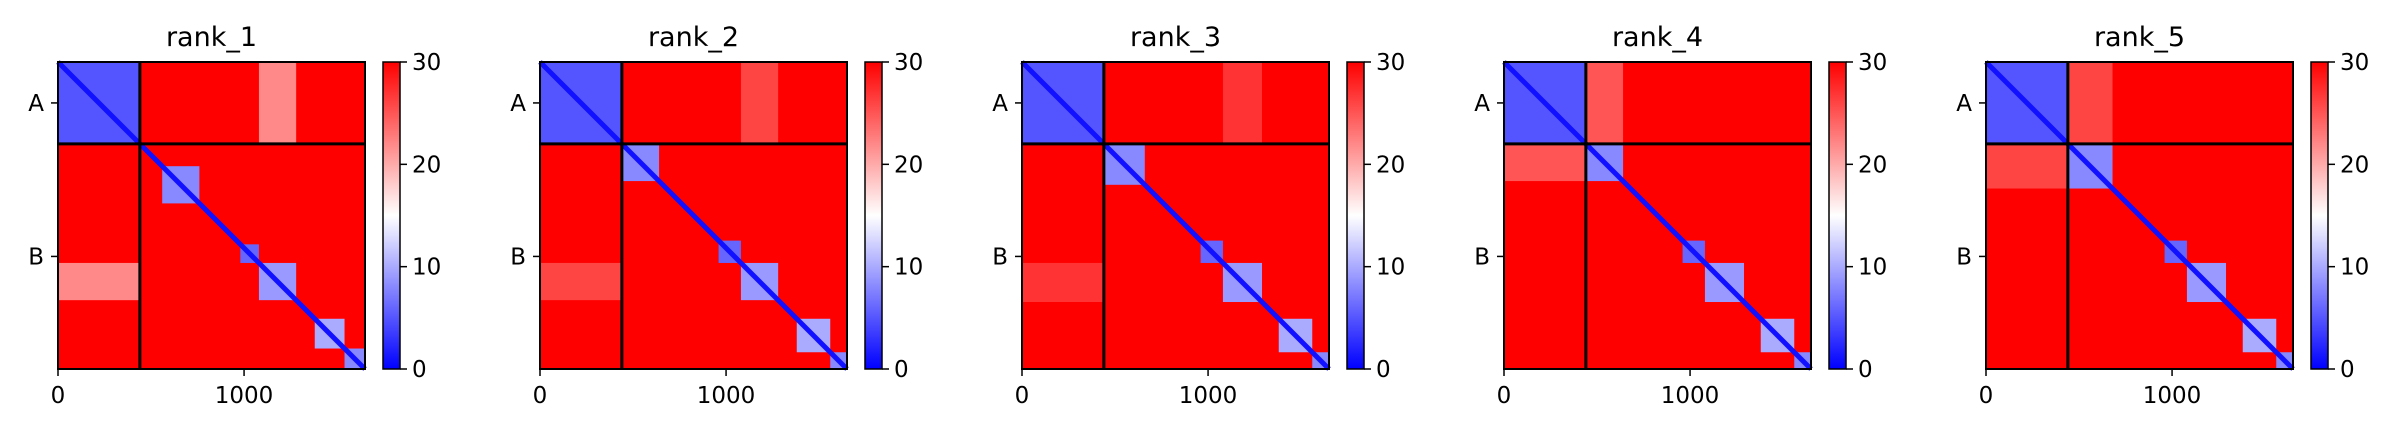 The image size is (2401, 438). What do you see at coordinates (693, 37) in the screenshot?
I see `panel-title: rank_2` at bounding box center [693, 37].